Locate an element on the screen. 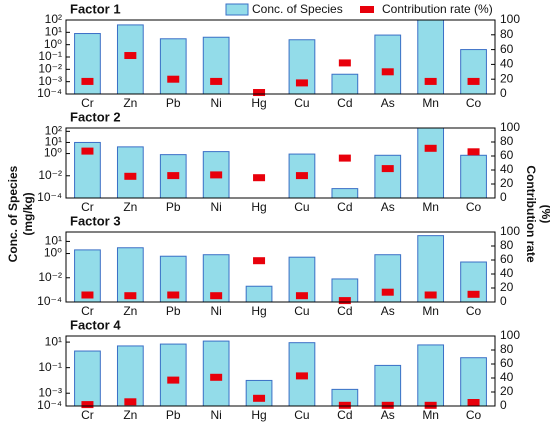 The image size is (550, 428). y-tick-label: 10⁻¹ is located at coordinates (50, 367).